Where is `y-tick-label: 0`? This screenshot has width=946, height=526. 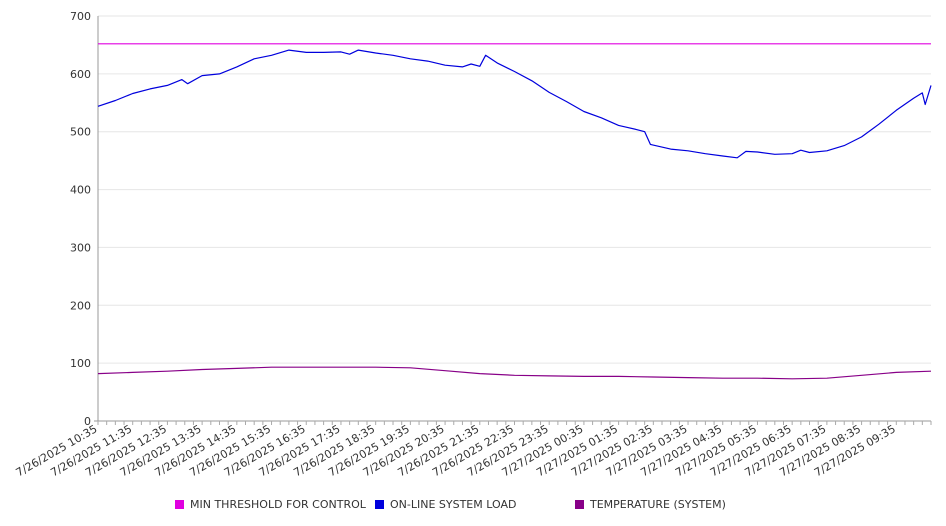 y-tick-label: 0 is located at coordinates (87, 421).